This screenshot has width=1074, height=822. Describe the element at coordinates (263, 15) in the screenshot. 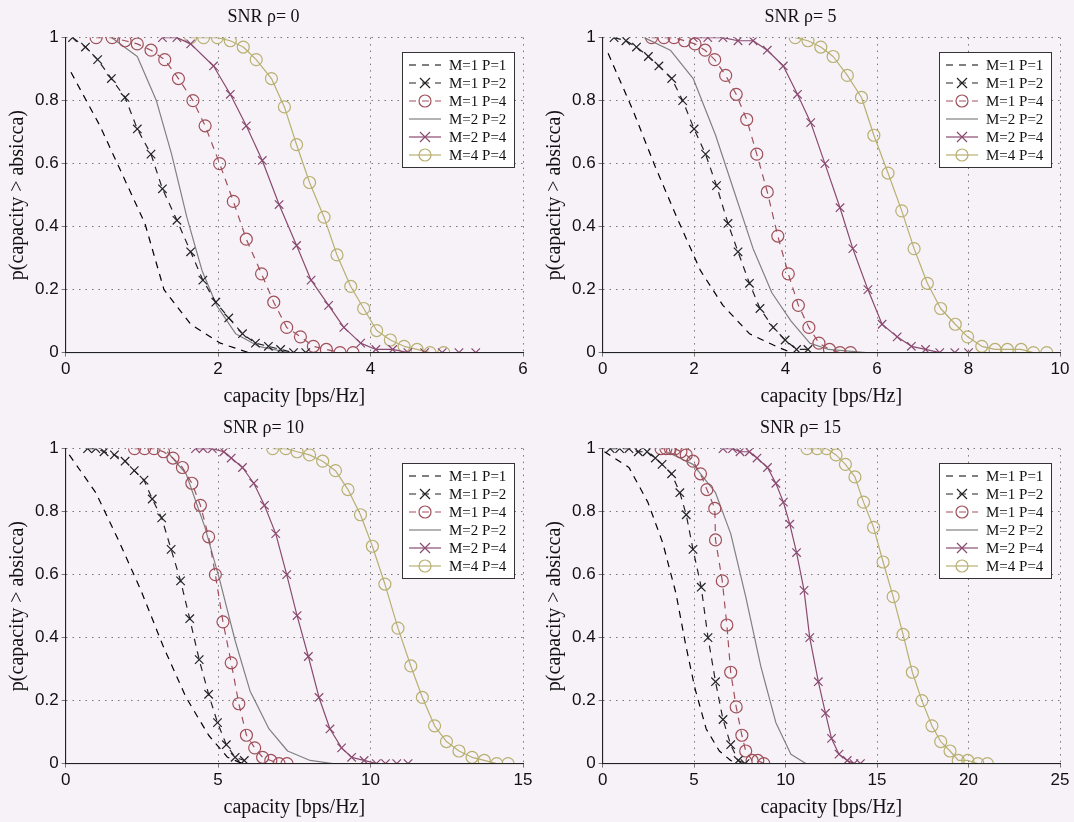

I see `chart-title: SNR ρ= 0` at that location.